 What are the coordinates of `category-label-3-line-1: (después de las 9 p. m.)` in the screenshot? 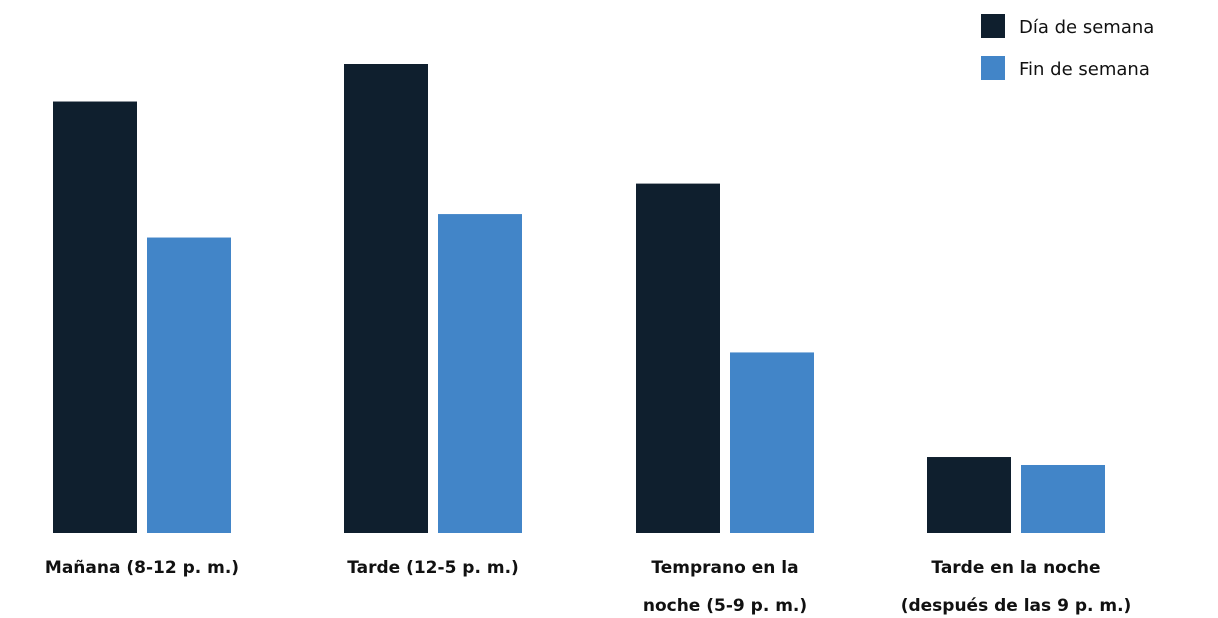 It's located at (1016, 606).